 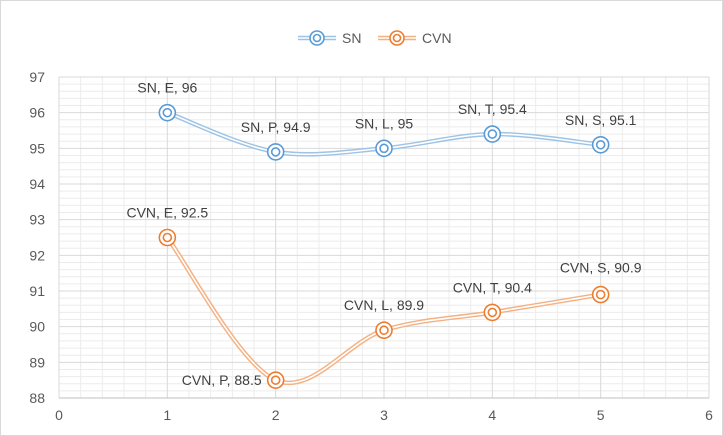 I want to click on y-tick-label: 92, so click(x=37, y=255).